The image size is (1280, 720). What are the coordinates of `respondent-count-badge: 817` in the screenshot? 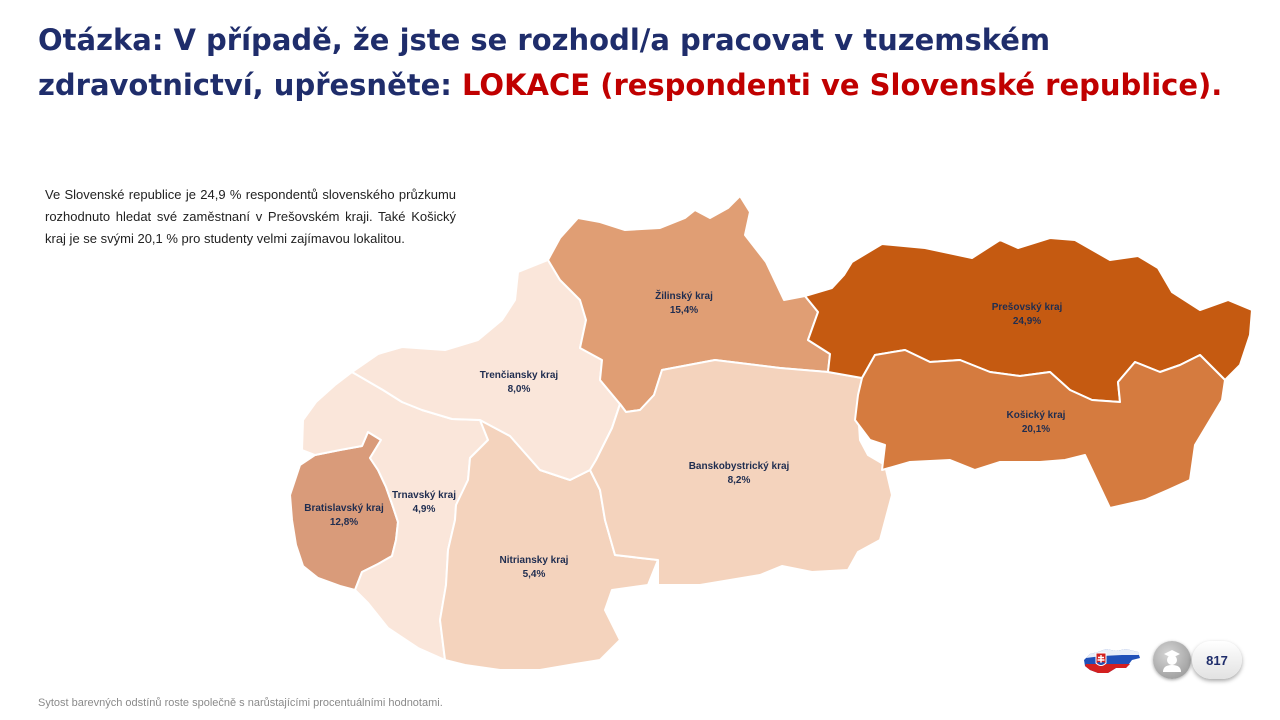 It's located at (1217, 660).